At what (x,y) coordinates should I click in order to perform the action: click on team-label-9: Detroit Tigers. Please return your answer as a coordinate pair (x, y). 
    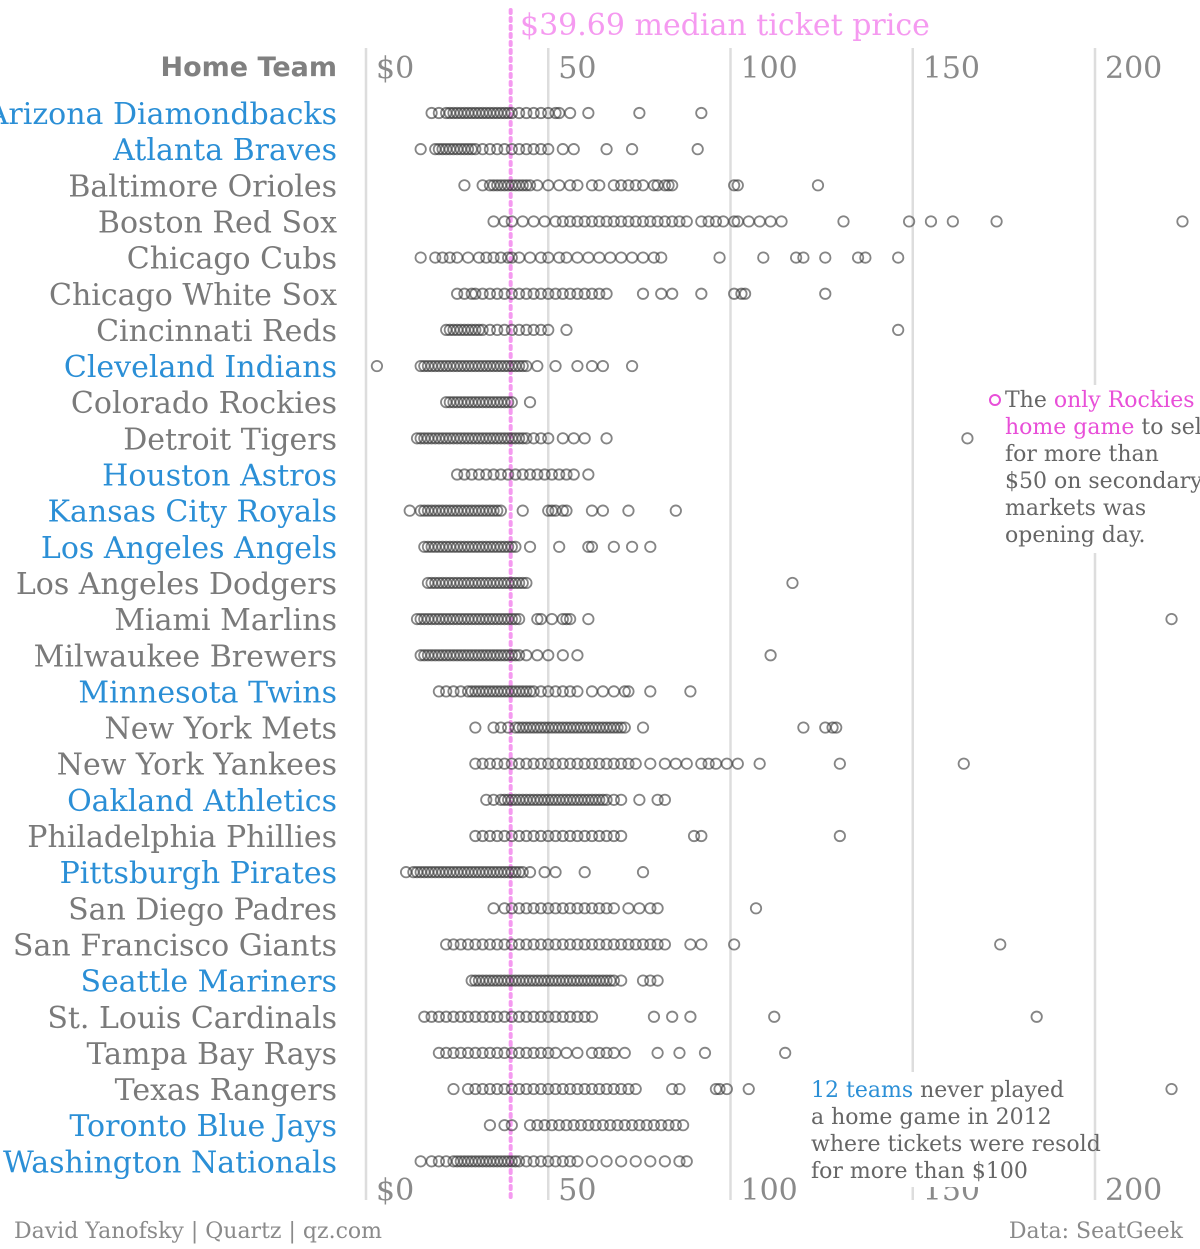
    Looking at the image, I should click on (230, 439).